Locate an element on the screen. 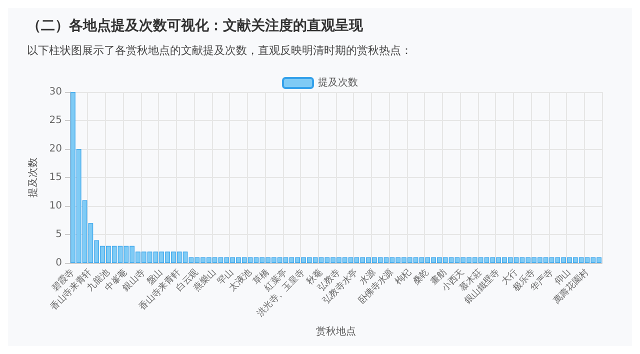 Image resolution: width=640 pixels, height=354 pixels. x-axis-title: 赏秋地点 is located at coordinates (336, 332).